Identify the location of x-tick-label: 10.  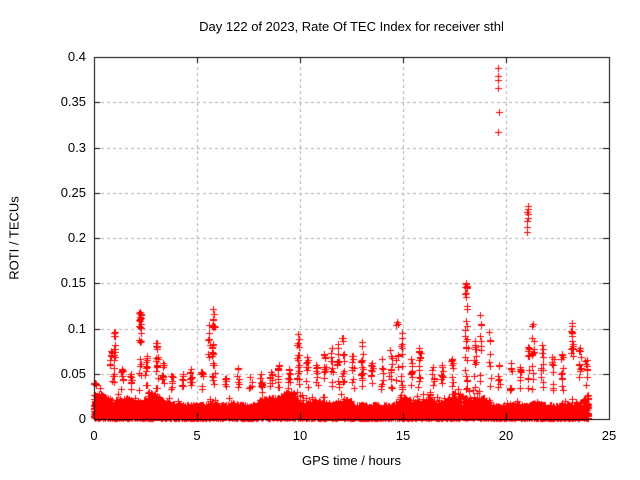
(300, 435).